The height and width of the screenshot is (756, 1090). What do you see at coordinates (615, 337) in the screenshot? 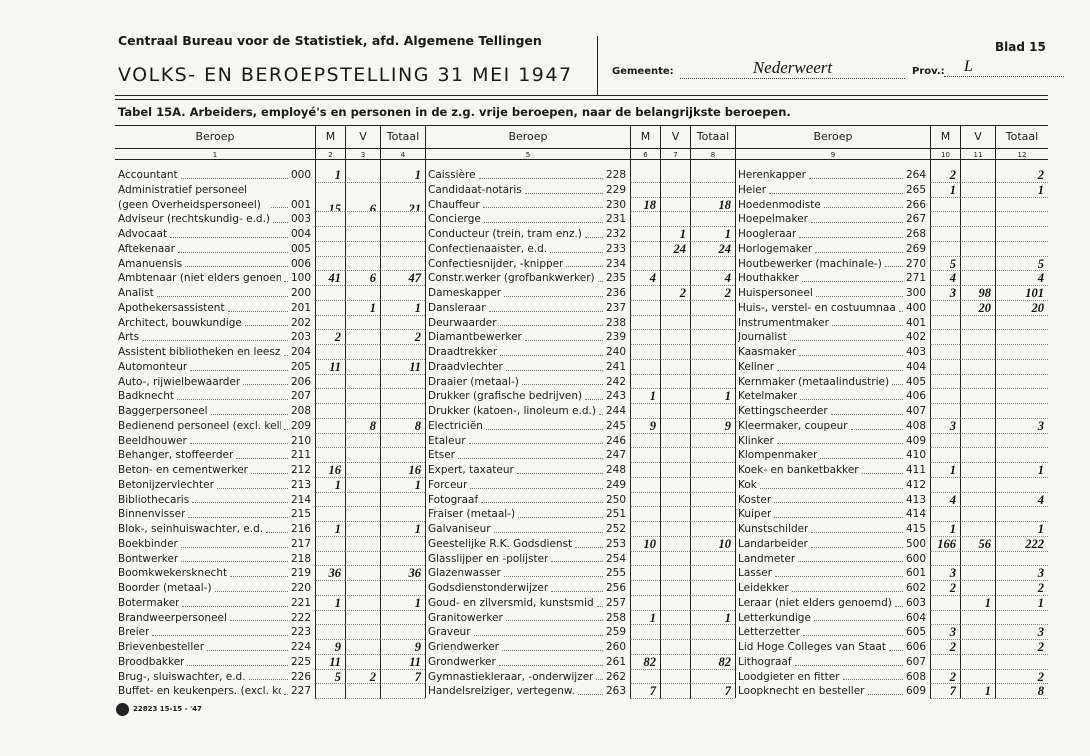
I see `code: 239` at bounding box center [615, 337].